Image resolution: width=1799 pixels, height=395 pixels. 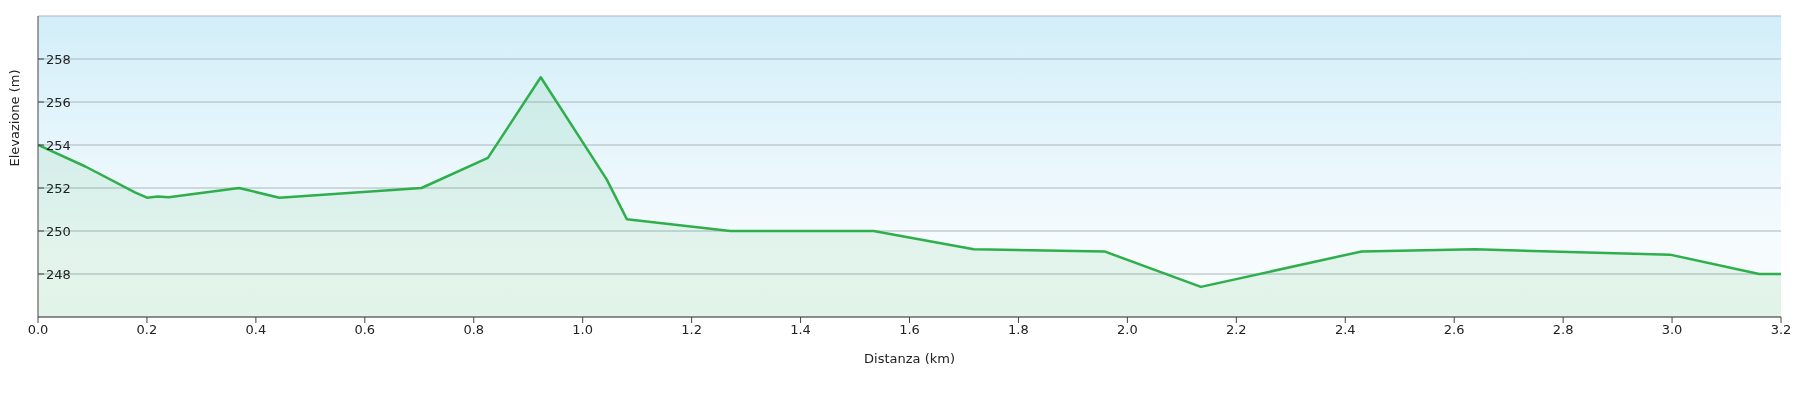 What do you see at coordinates (14, 118) in the screenshot?
I see `y-axis-title: Elevazione (m)` at bounding box center [14, 118].